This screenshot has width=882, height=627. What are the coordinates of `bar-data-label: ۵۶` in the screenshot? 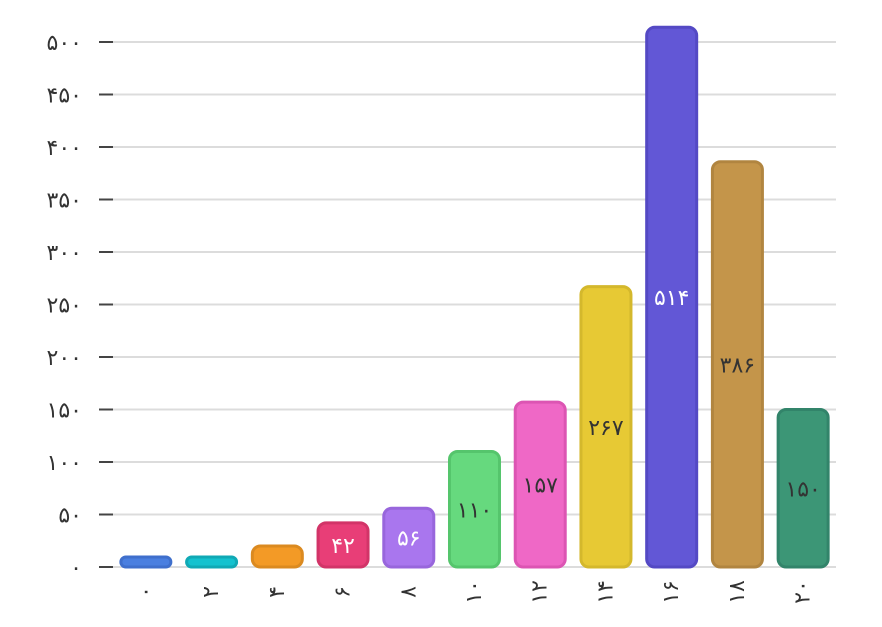 It's located at (409, 539).